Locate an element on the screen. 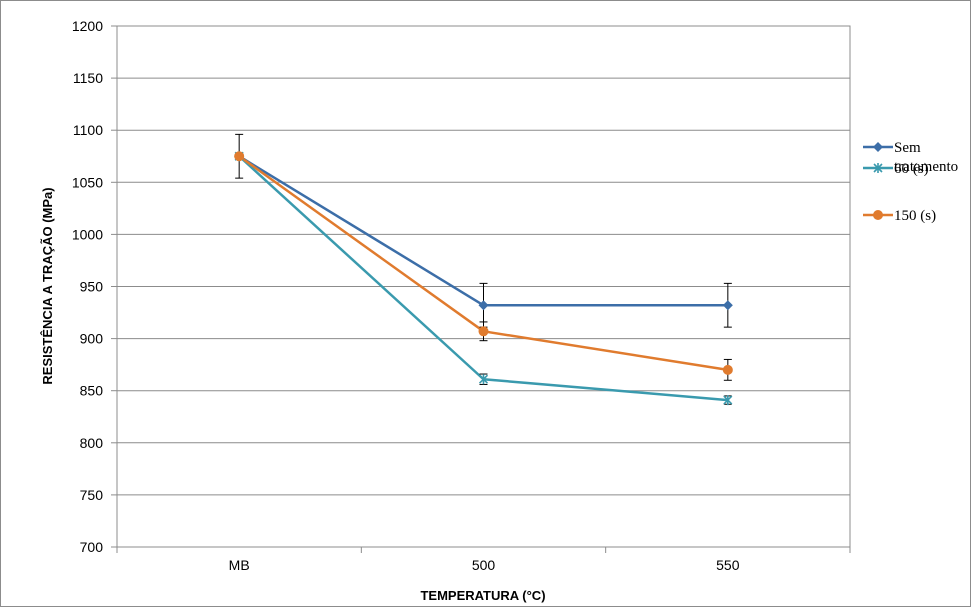  legend-label: Sem tratamento is located at coordinates (926, 157).